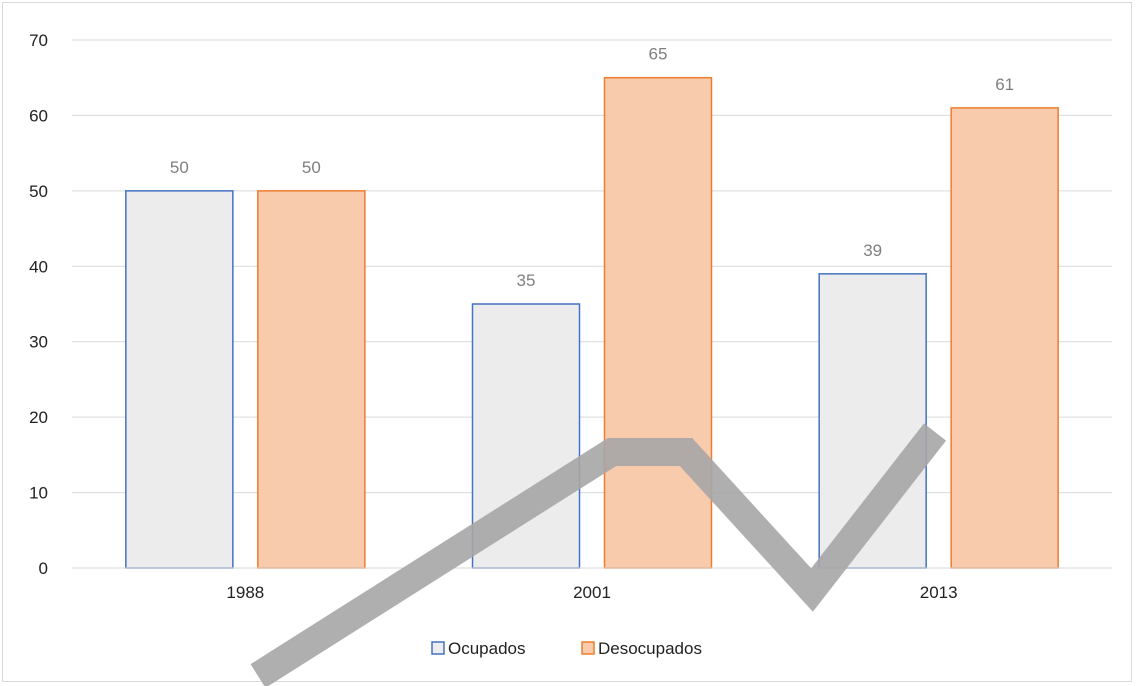  Describe the element at coordinates (179, 379) in the screenshot. I see `bar-ocupados-1988` at that location.